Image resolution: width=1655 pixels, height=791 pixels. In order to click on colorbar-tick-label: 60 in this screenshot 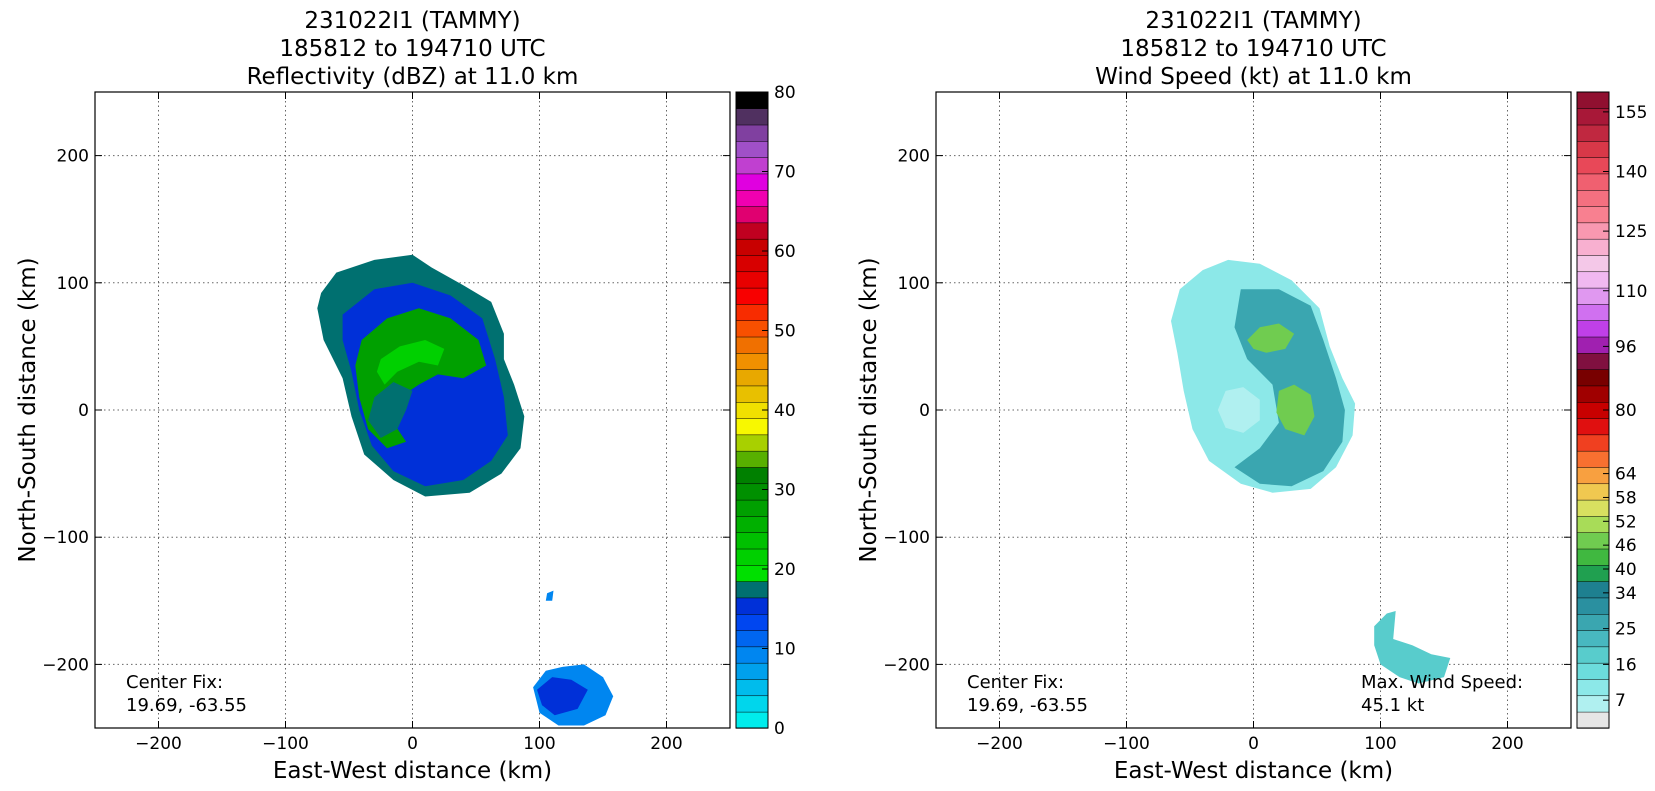, I will do `click(785, 252)`.